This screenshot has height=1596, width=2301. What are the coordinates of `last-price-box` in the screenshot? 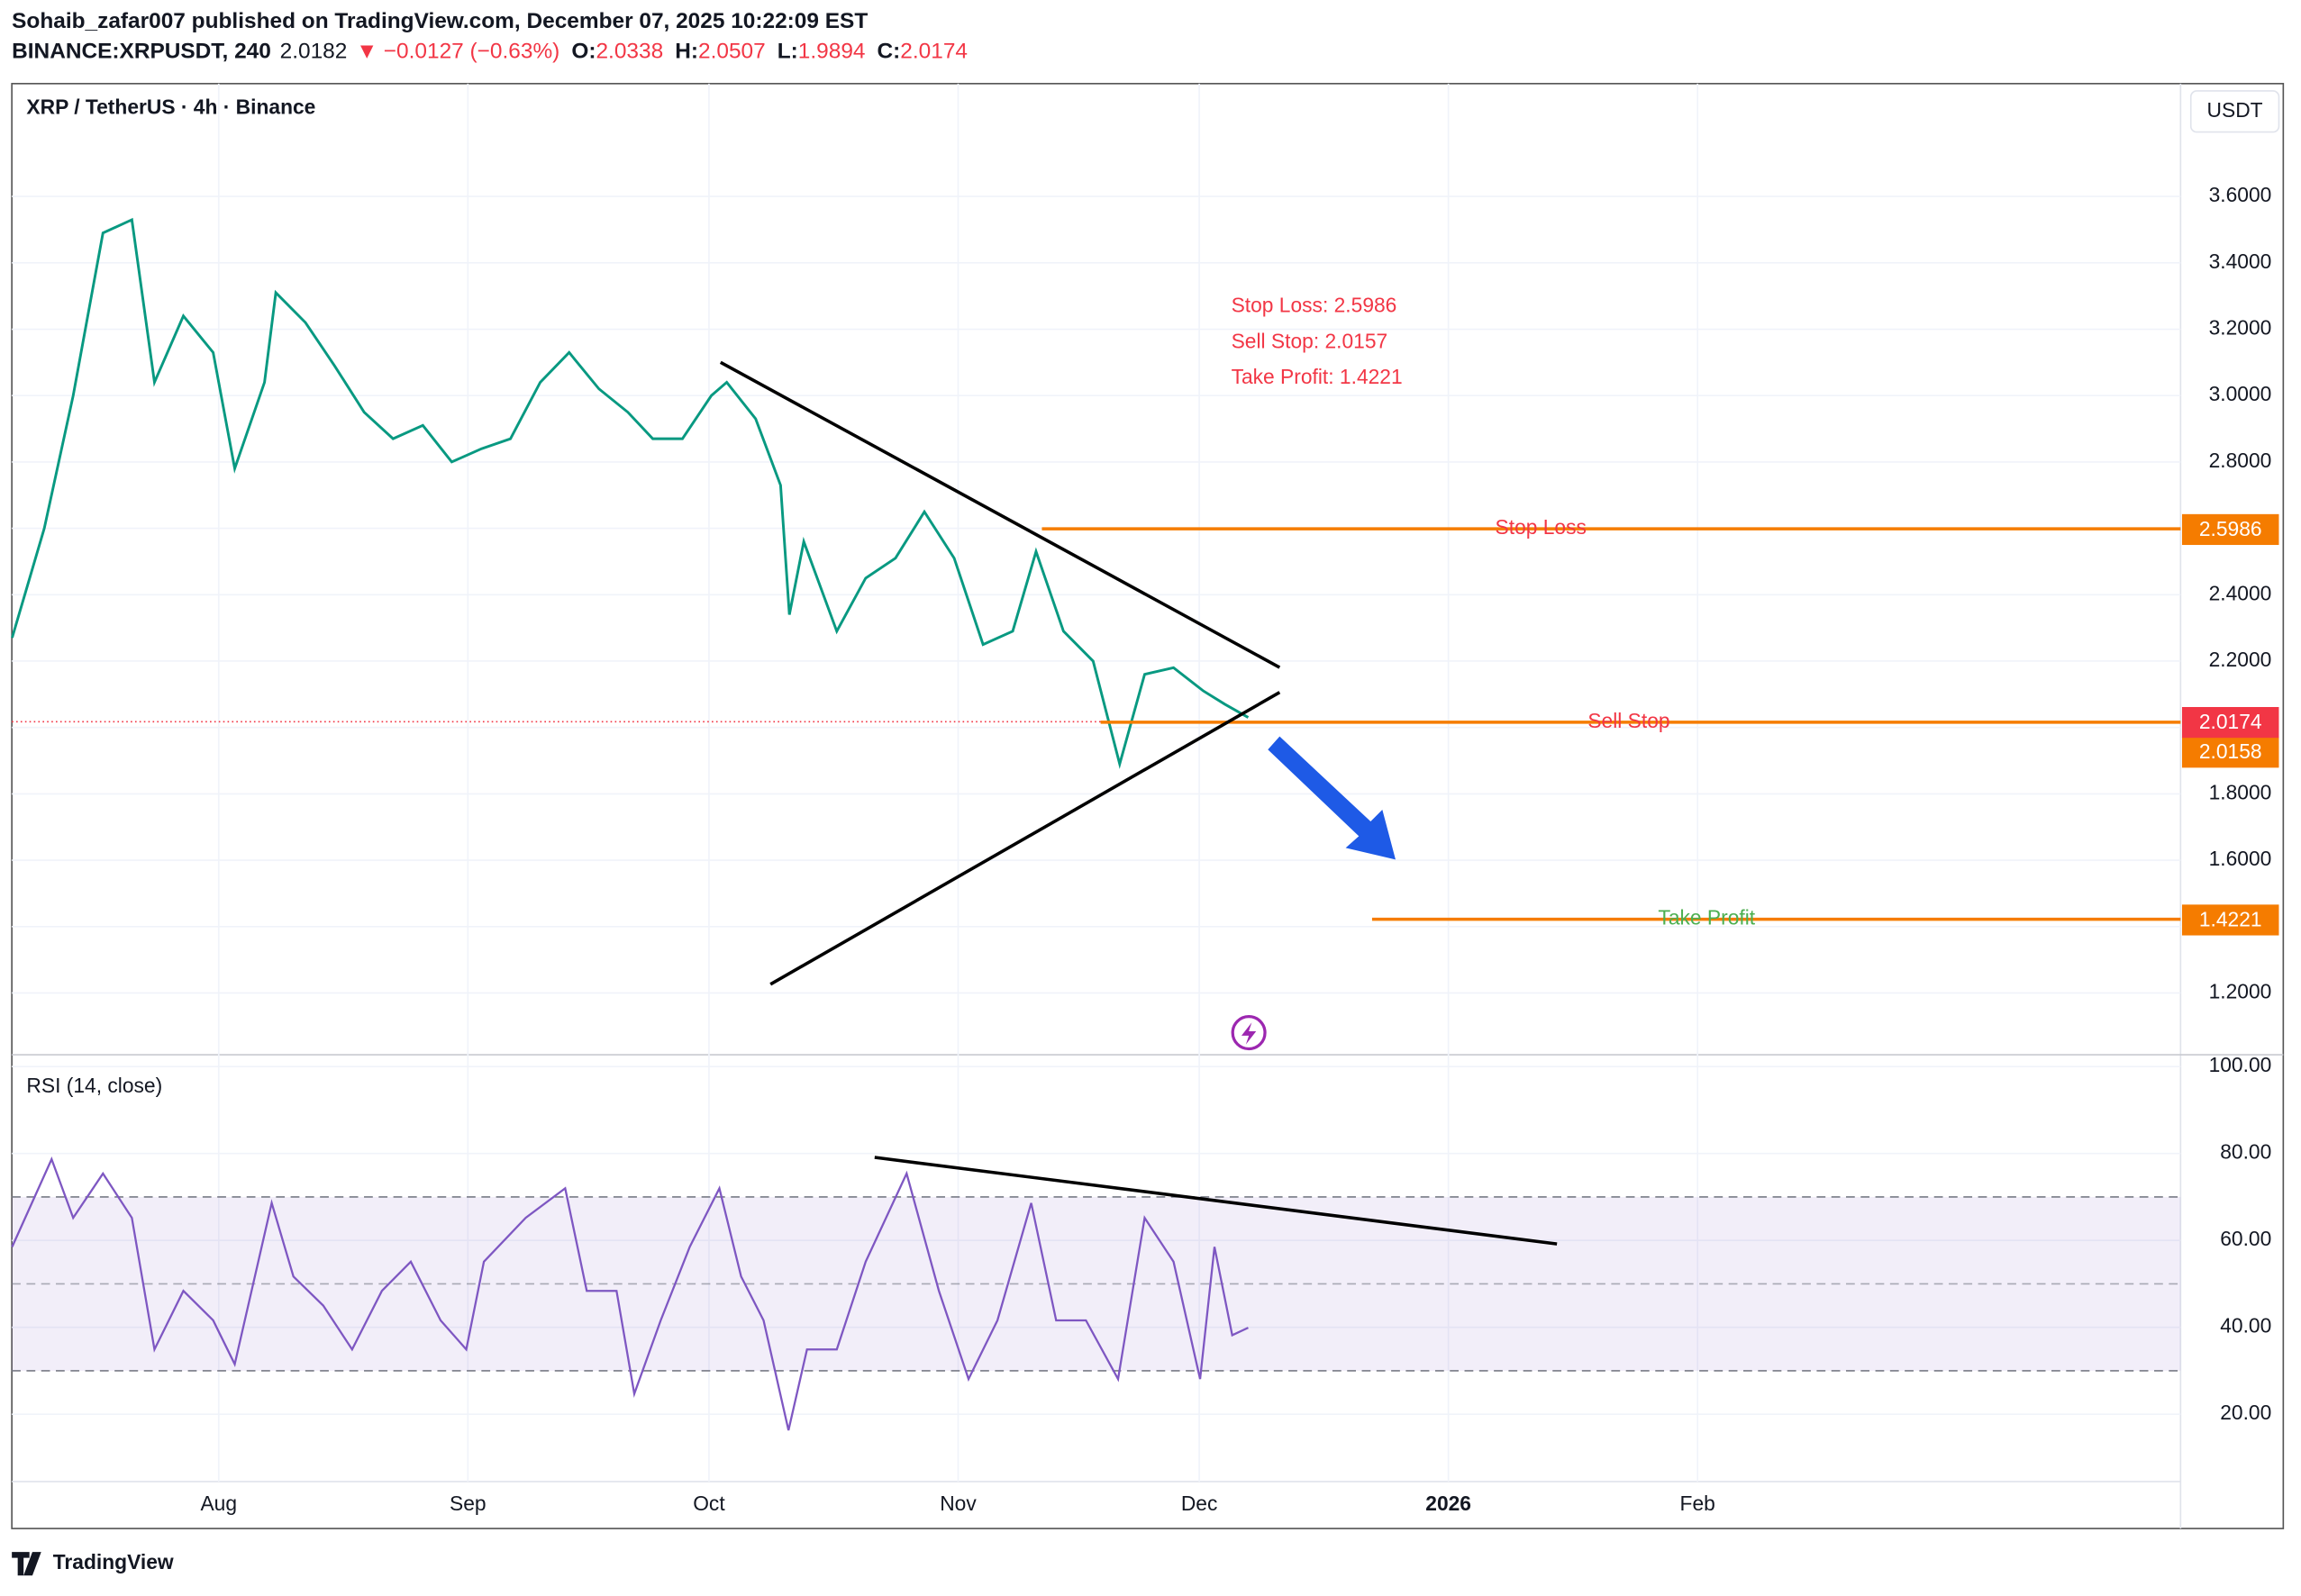 It's located at (2230, 722).